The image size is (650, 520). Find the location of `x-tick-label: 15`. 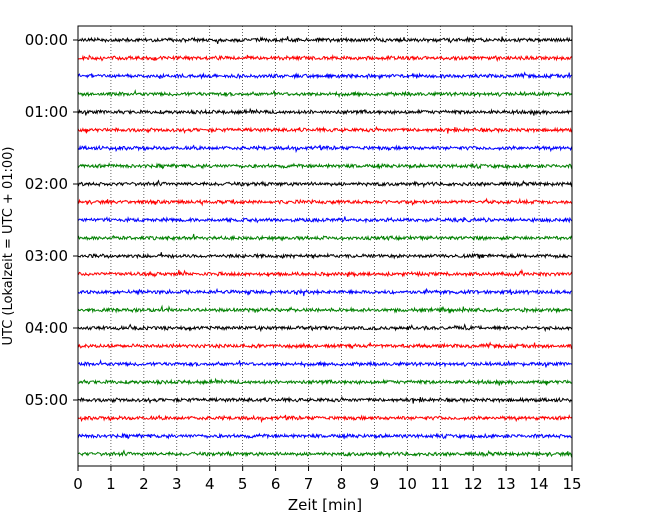

x-tick-label: 15 is located at coordinates (571, 484).